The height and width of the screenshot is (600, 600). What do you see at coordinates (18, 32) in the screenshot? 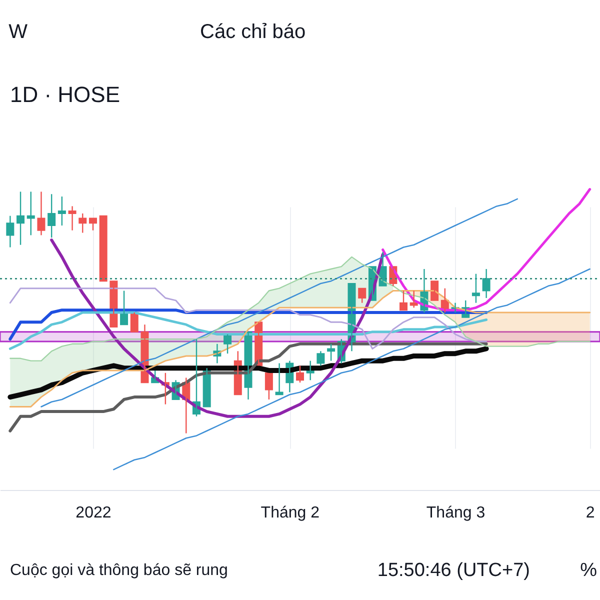
I see `text: W` at bounding box center [18, 32].